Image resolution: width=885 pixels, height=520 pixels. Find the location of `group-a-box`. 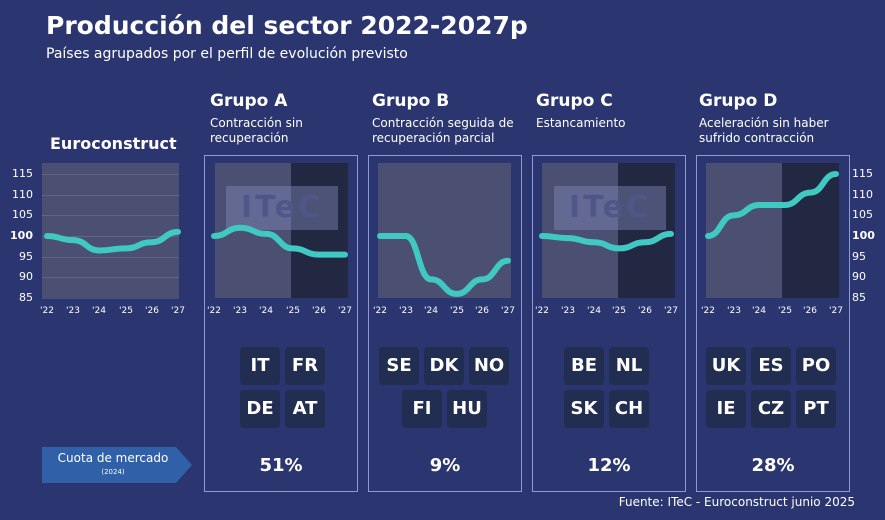

group-a-box is located at coordinates (281, 323).